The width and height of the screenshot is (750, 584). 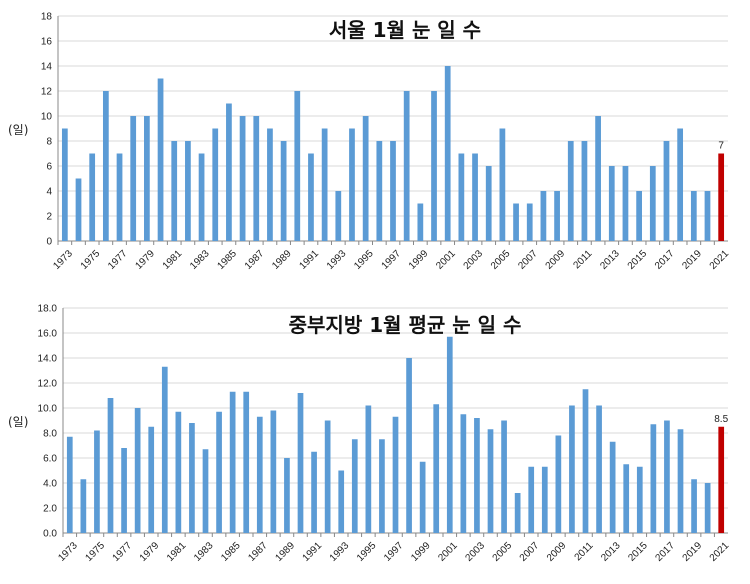 What do you see at coordinates (405, 30) in the screenshot?
I see `chart-title: 서울 1월 눈 일 수` at bounding box center [405, 30].